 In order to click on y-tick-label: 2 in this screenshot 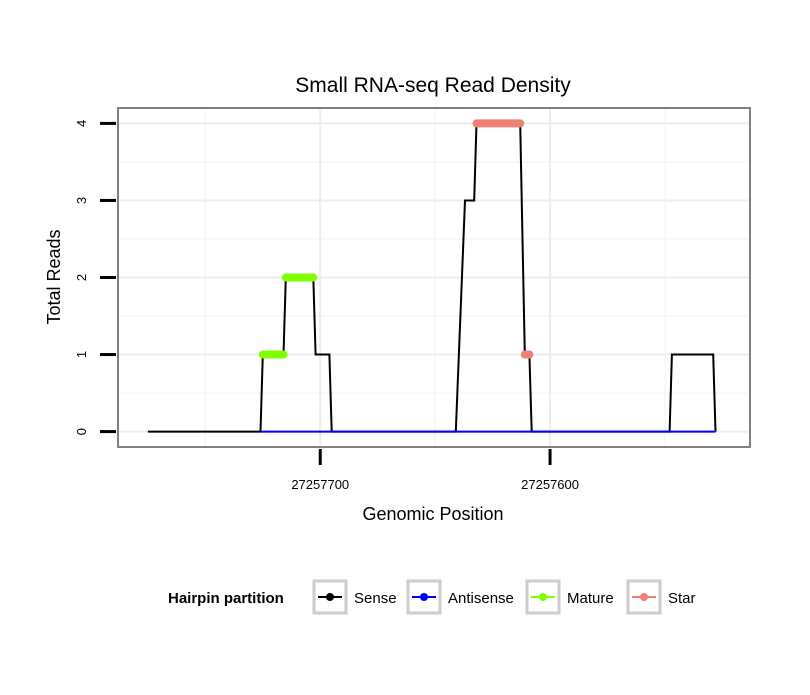, I will do `click(81, 277)`.